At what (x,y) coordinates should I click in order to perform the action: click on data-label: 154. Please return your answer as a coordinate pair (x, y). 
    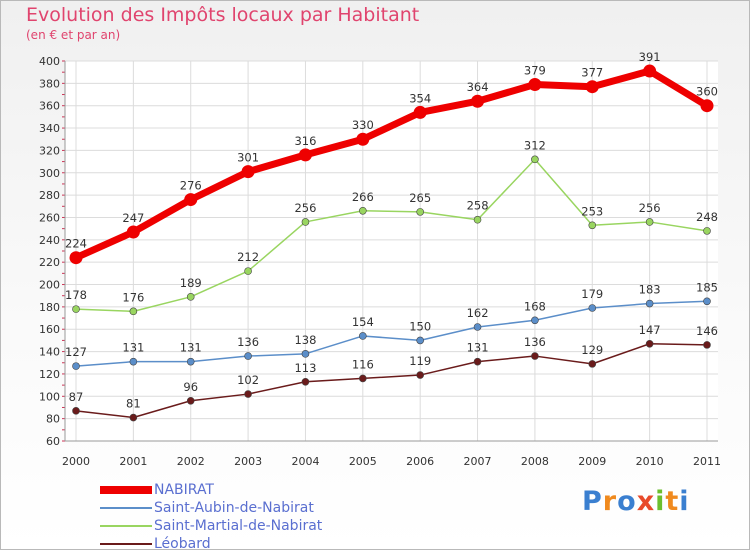
    Looking at the image, I should click on (363, 322).